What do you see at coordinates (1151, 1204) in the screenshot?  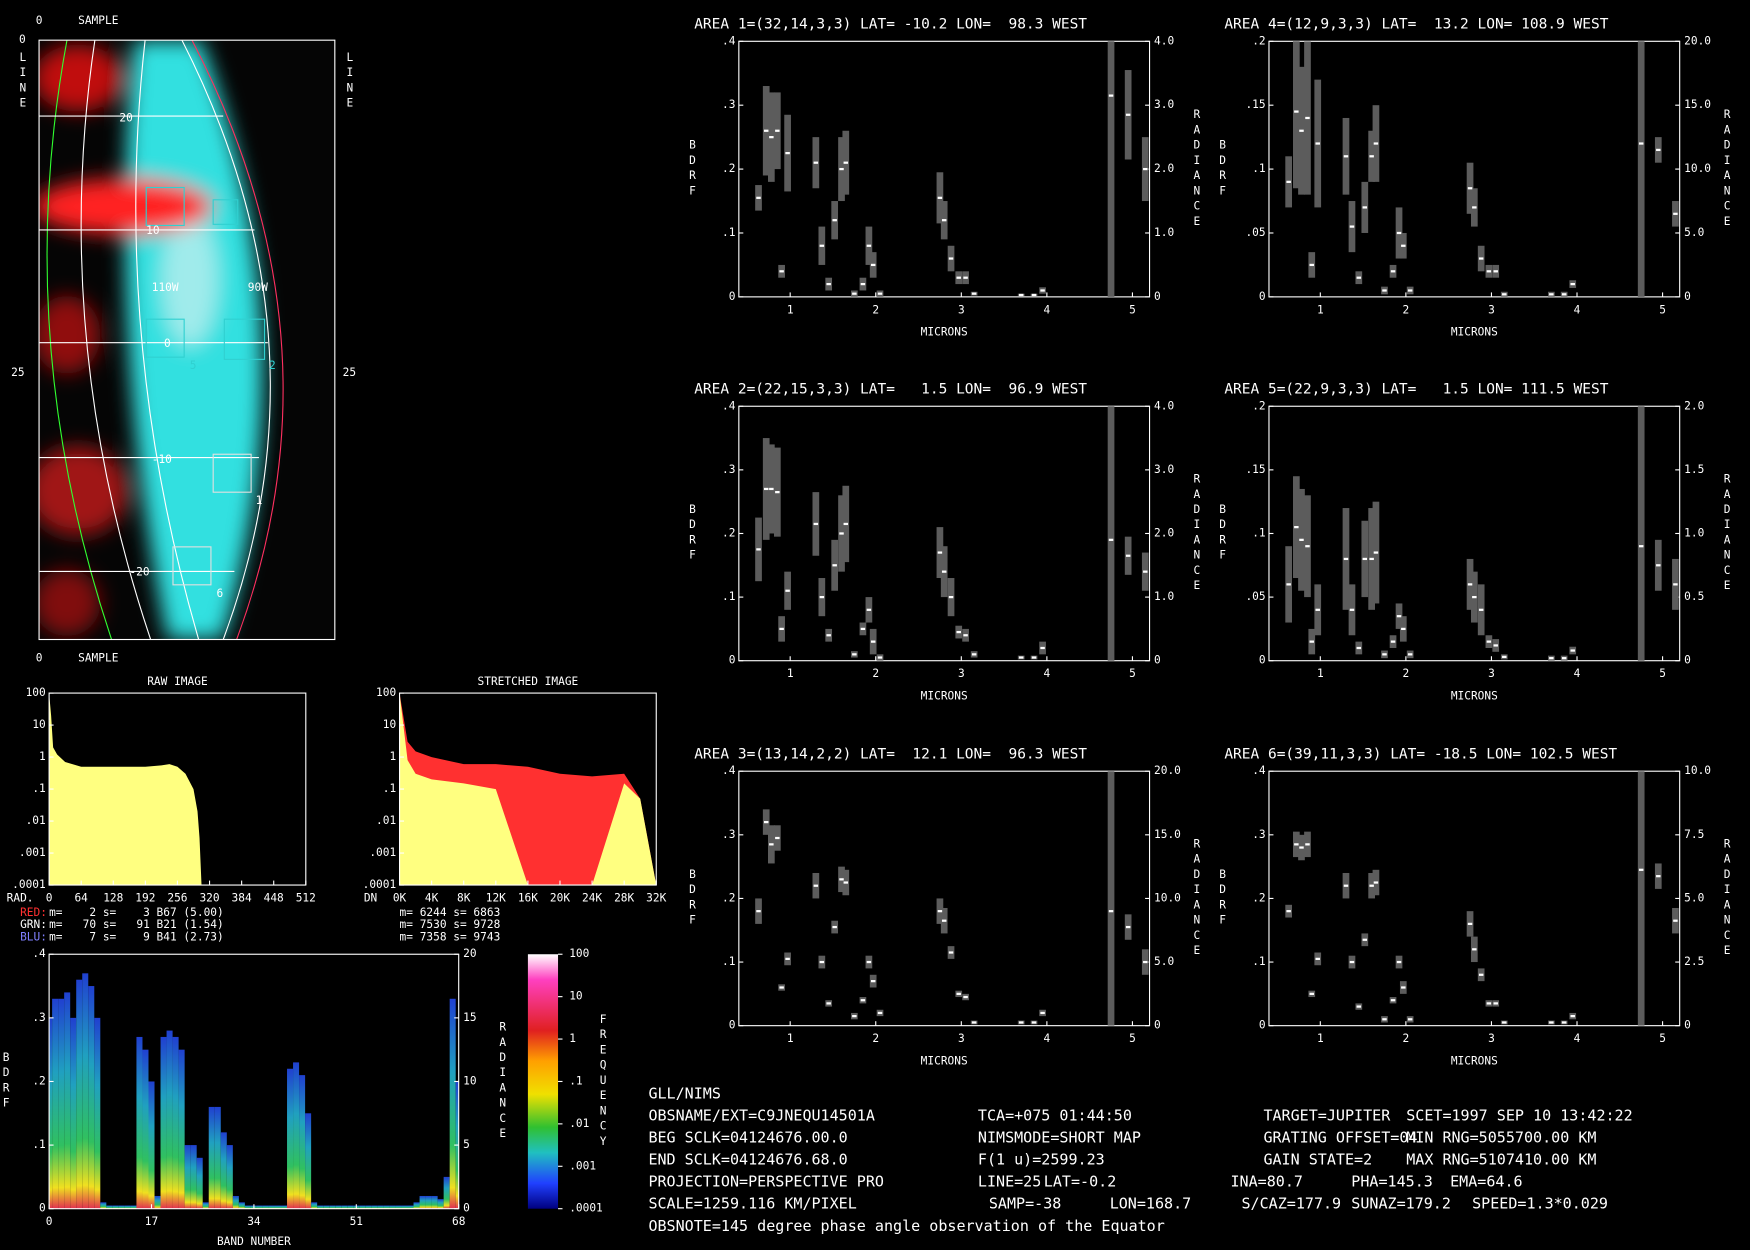 I see `info-text: LON=168.7` at bounding box center [1151, 1204].